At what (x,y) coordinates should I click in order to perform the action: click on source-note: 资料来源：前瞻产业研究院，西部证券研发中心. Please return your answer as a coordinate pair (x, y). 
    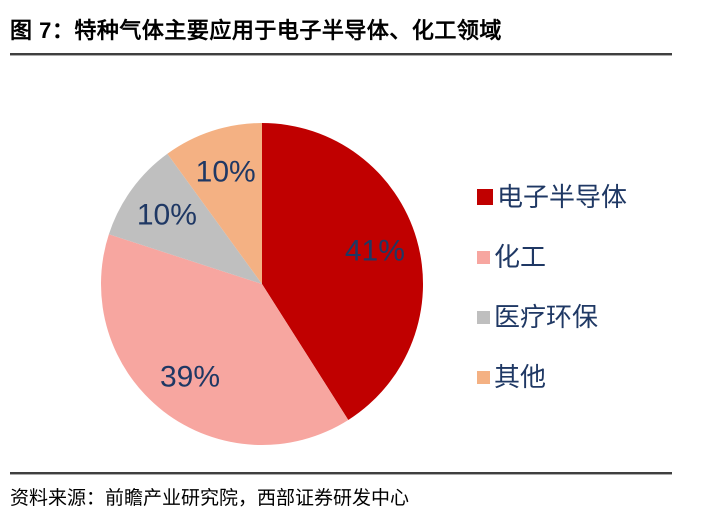
    Looking at the image, I should click on (210, 498).